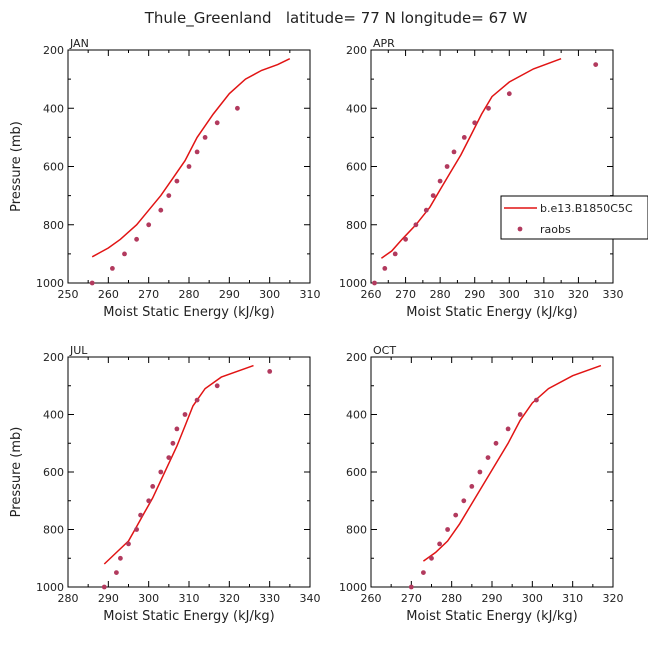 Image resolution: width=648 pixels, height=648 pixels. Describe the element at coordinates (79, 43) in the screenshot. I see `panel-label-jan: JAN` at that location.